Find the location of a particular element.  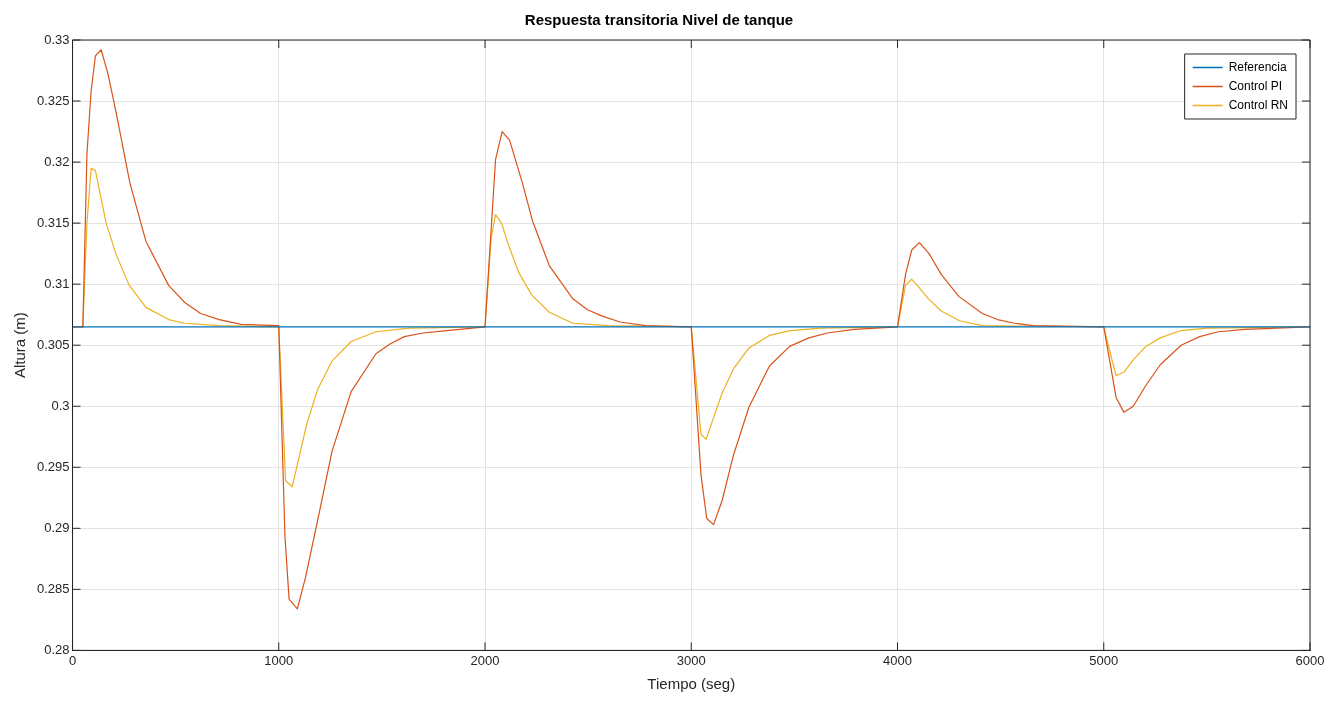

y-tick-label: 0.31 is located at coordinates (57, 283).